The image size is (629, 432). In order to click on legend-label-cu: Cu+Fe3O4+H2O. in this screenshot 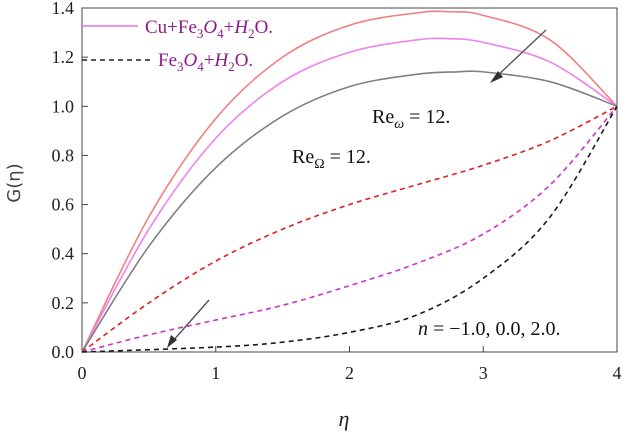, I will do `click(209, 29)`.